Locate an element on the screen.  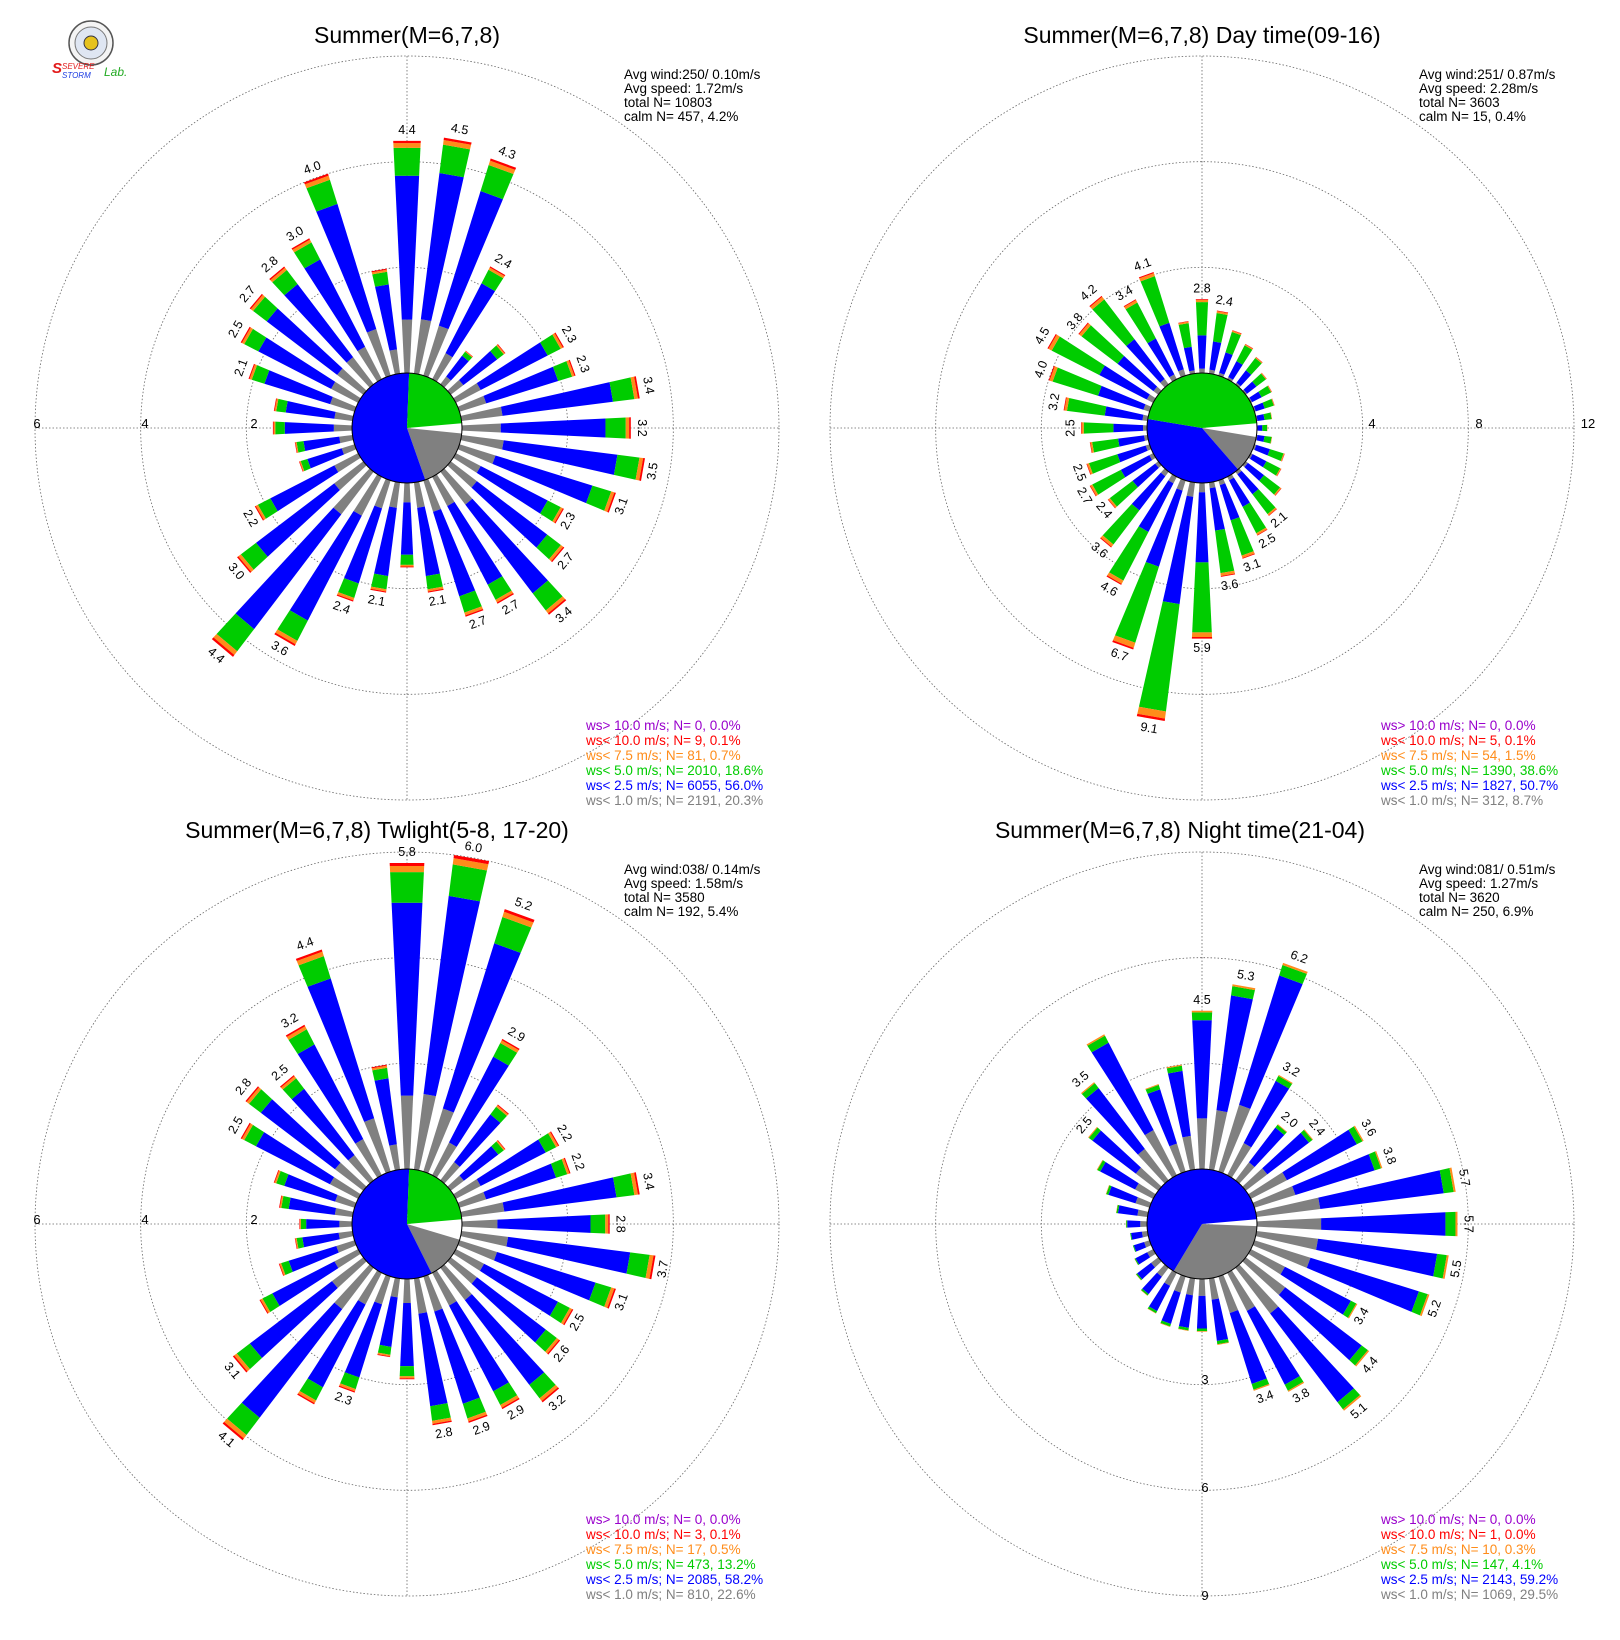
direction-bar-300deg is located at coordinates (300, 1160).